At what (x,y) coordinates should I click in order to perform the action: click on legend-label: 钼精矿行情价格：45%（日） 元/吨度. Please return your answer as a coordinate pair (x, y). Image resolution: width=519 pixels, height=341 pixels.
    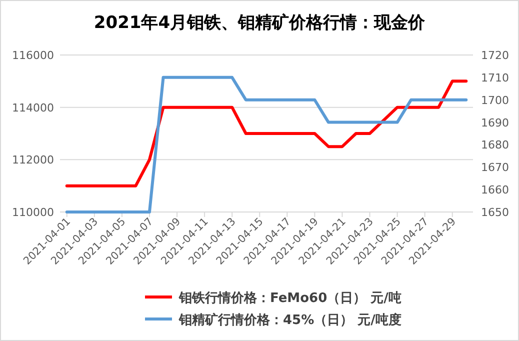
    Looking at the image, I should click on (290, 320).